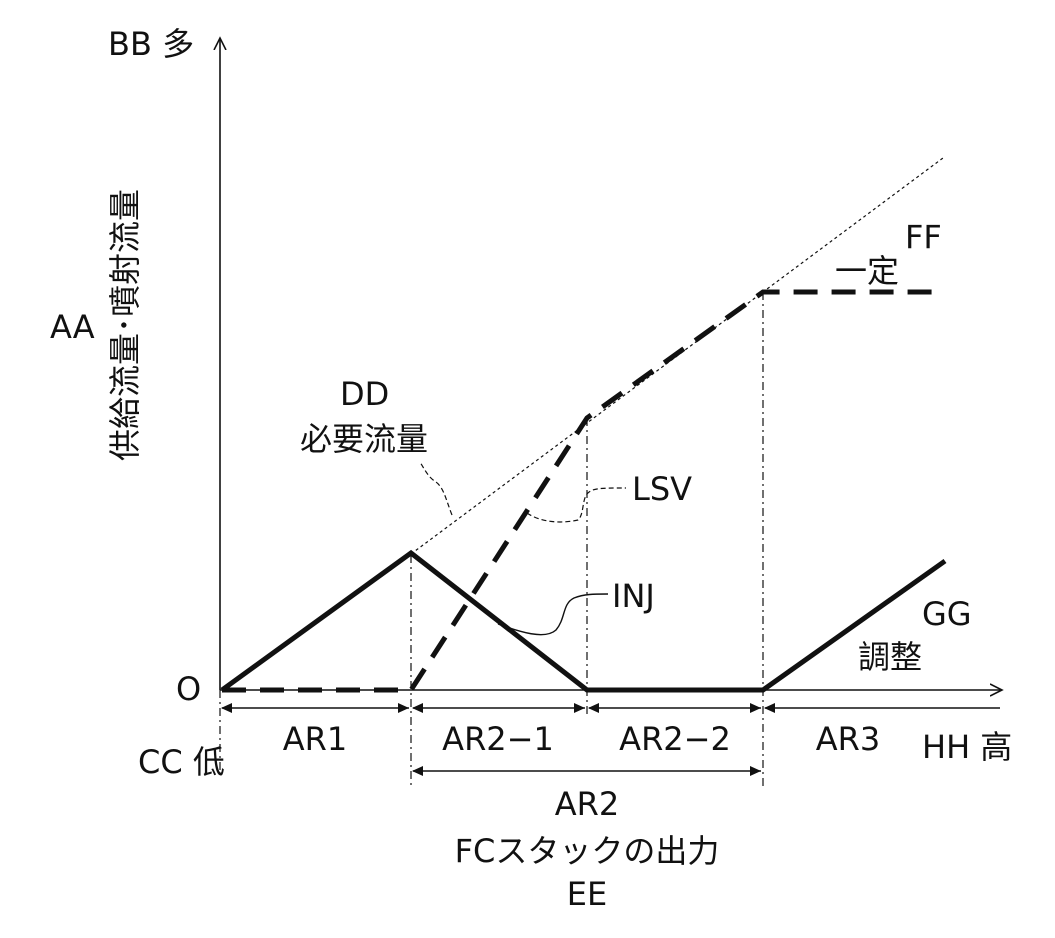  Describe the element at coordinates (923, 237) in the screenshot. I see `ff-label: FF` at that location.